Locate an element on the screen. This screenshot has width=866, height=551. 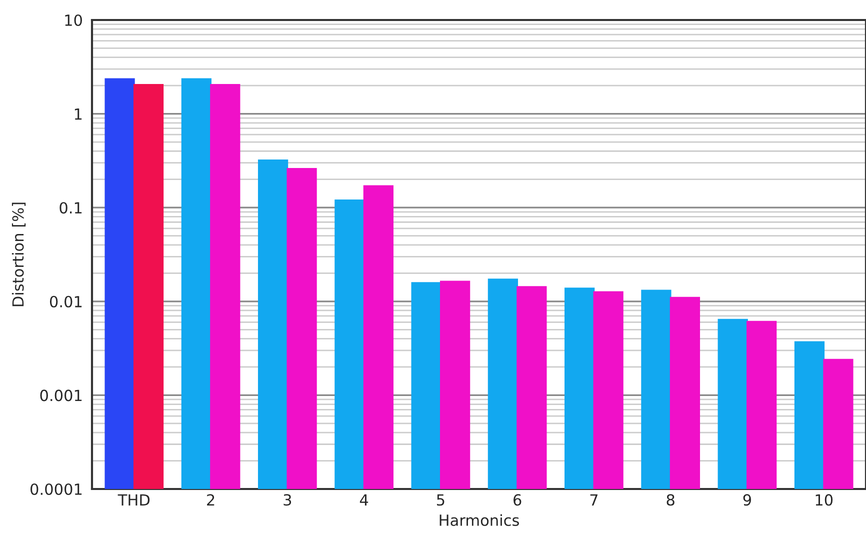
x-tick-label: 10 is located at coordinates (824, 500).